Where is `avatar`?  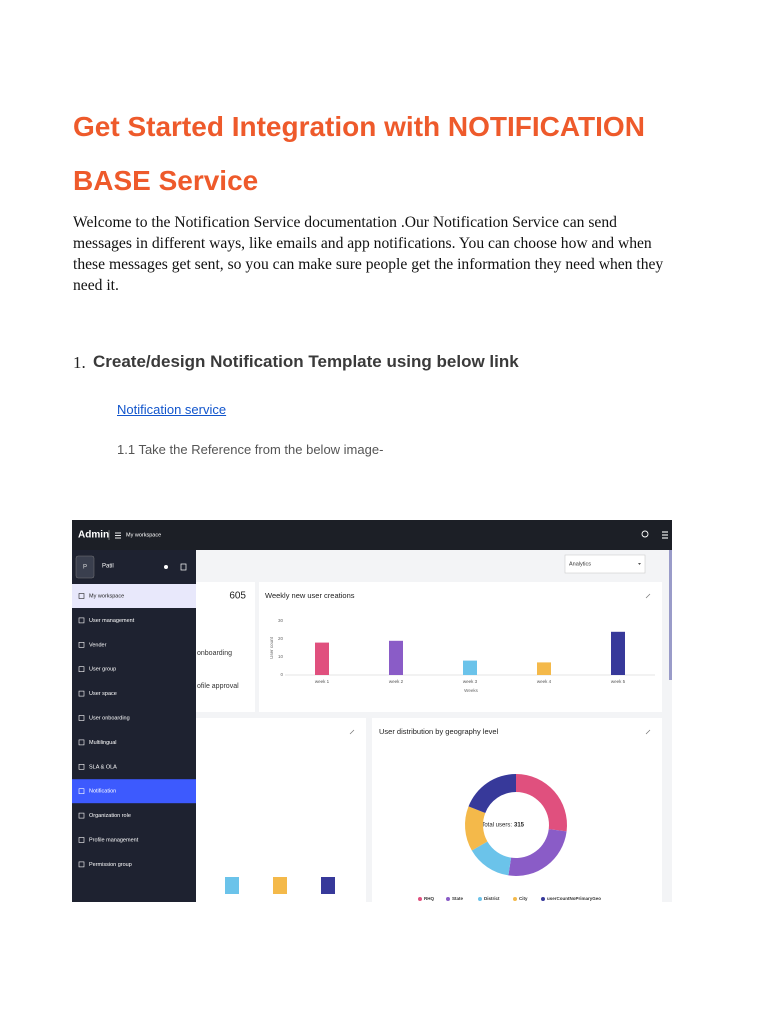
avatar is located at coordinates (85, 567).